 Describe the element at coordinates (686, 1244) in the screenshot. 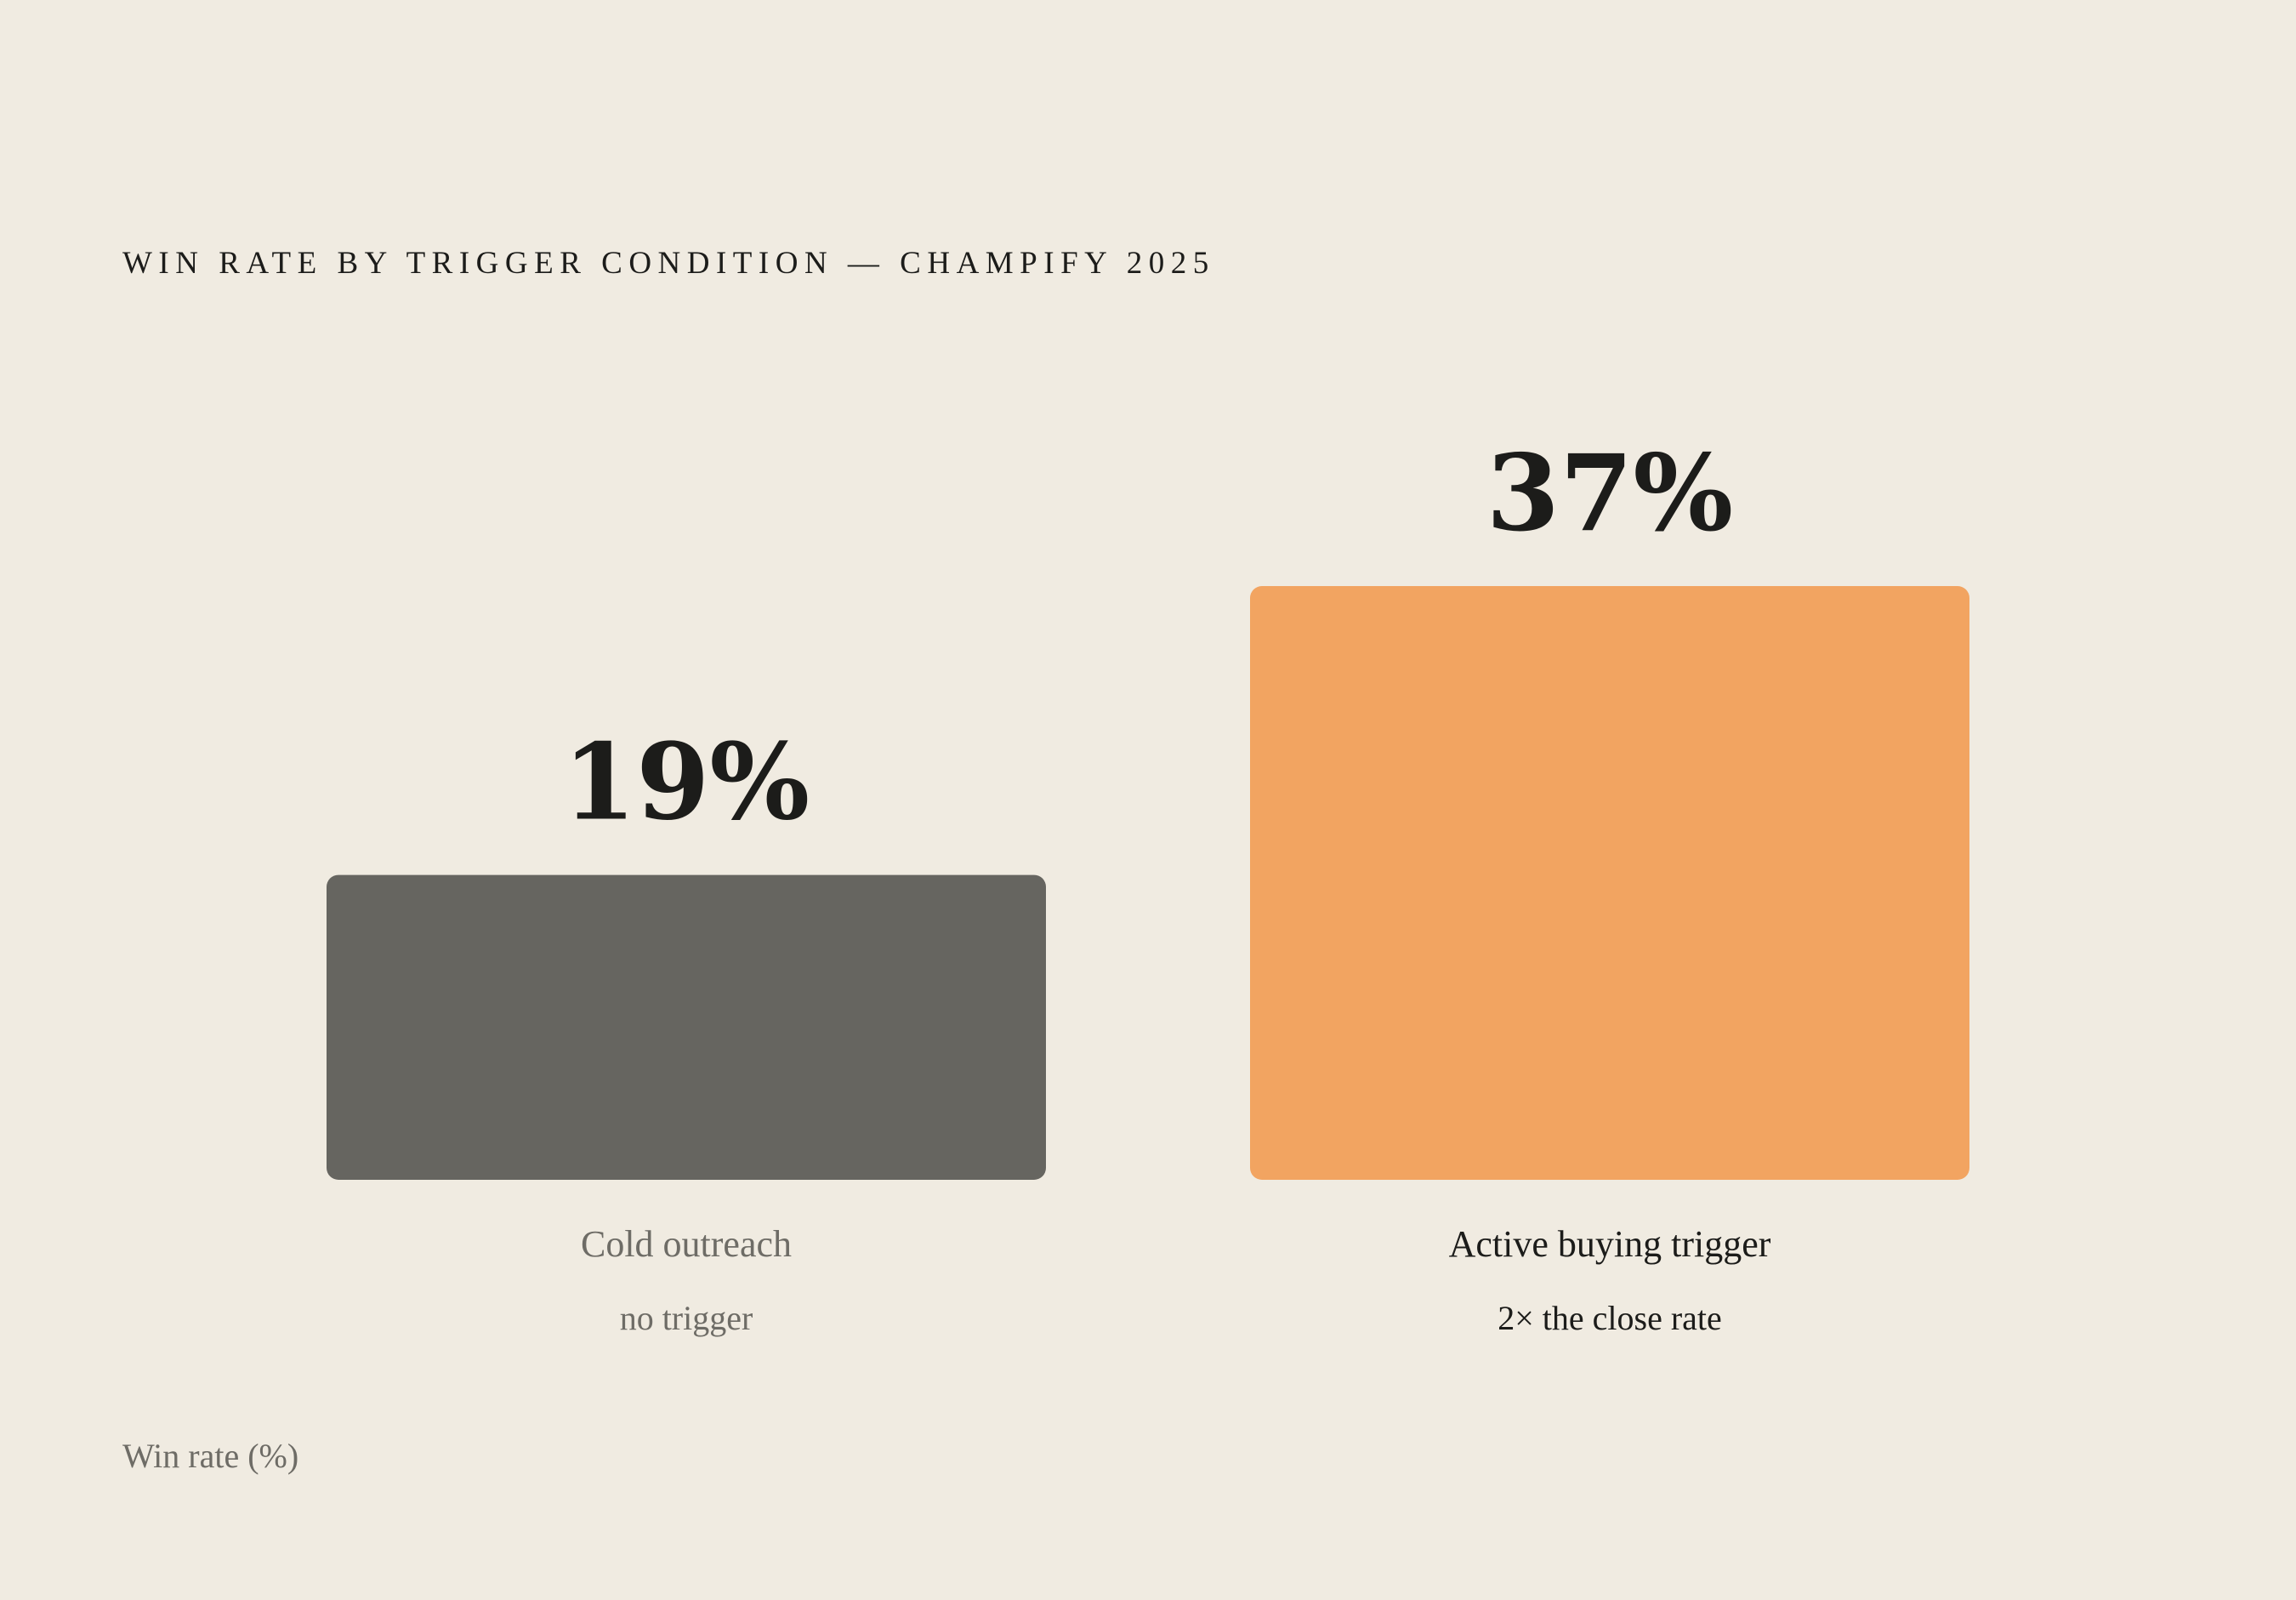

I see `category-label-0: Cold outreach` at that location.